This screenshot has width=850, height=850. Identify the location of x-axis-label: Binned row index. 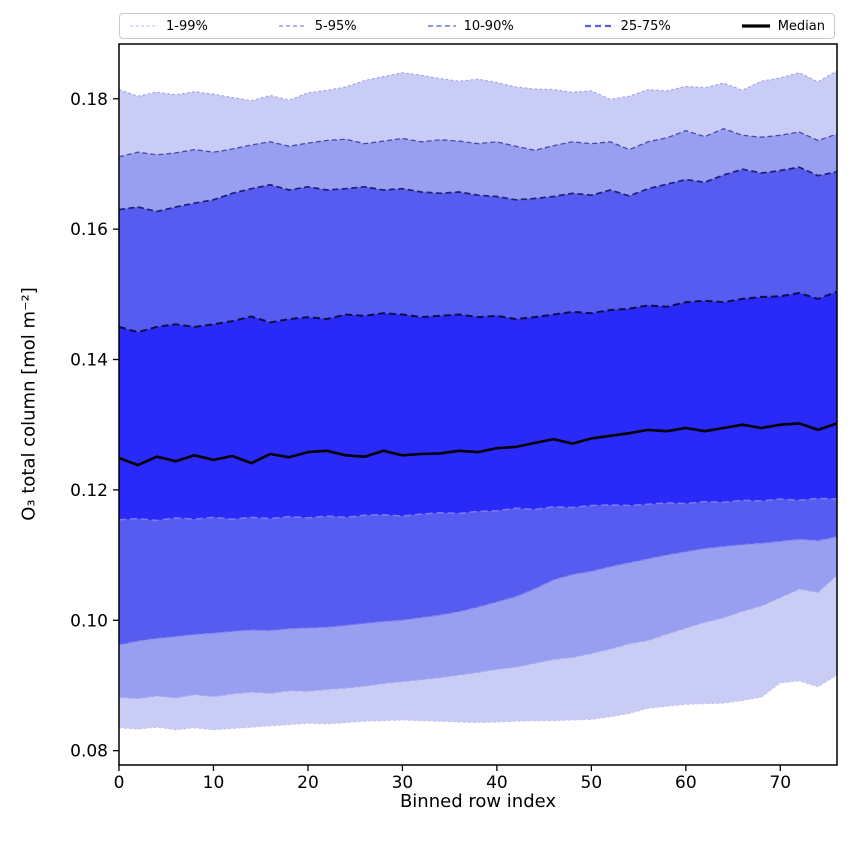
(478, 801).